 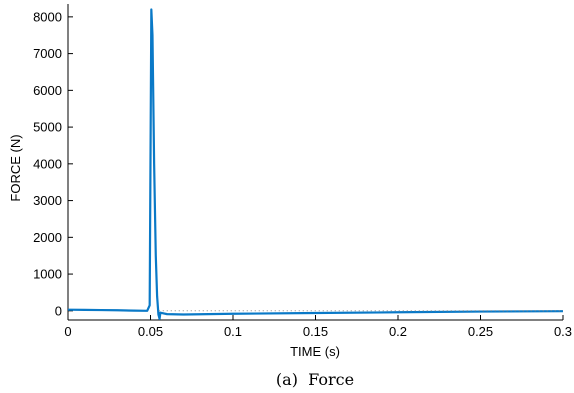 I want to click on y-tick-label: 5000, so click(x=47, y=127).